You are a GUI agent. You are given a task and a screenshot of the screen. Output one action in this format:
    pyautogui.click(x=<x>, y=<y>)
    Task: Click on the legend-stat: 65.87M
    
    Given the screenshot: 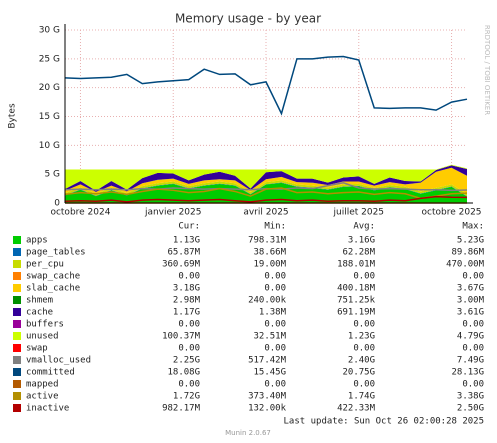 What is the action you would take?
    pyautogui.click(x=183, y=253)
    